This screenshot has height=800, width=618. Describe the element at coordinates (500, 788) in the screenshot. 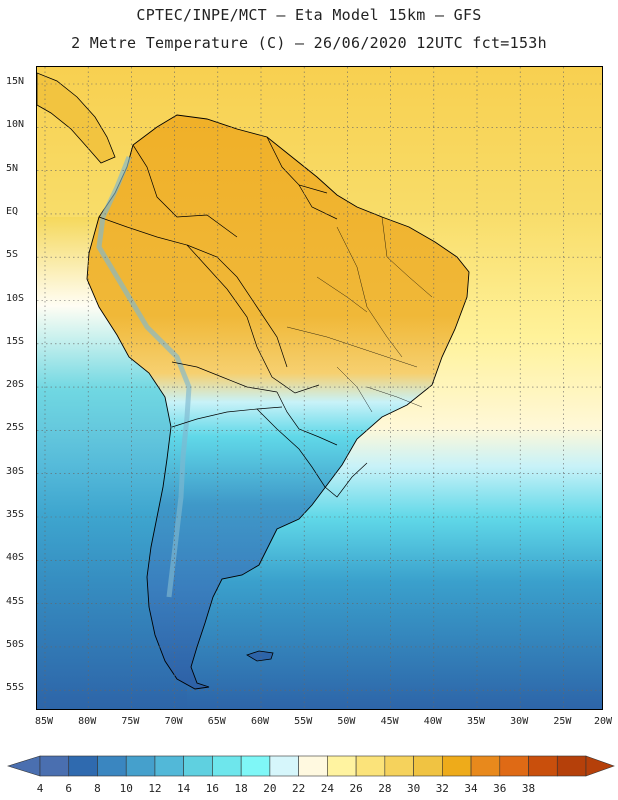

I see `colorbar-tick-label: 36` at that location.